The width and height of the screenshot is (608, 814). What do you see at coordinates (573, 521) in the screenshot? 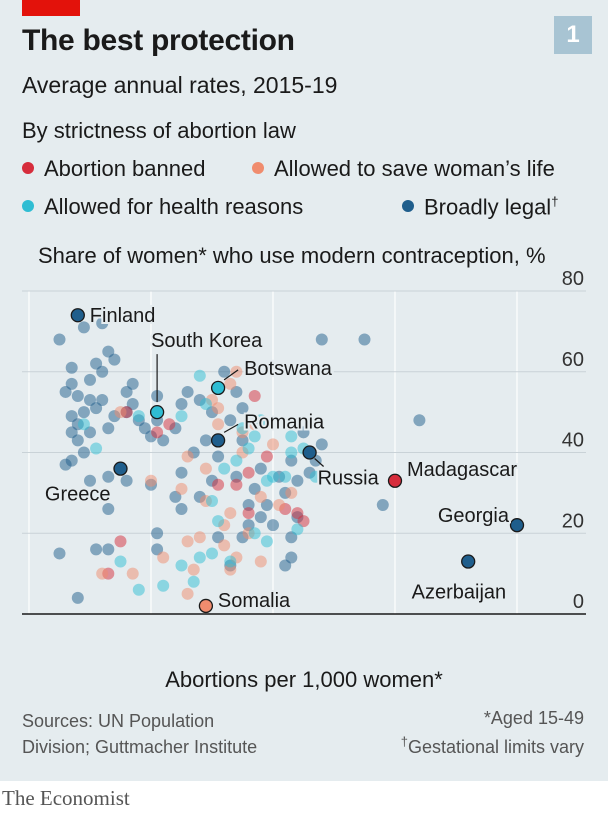
I see `y-tick-label: 20` at bounding box center [573, 521].